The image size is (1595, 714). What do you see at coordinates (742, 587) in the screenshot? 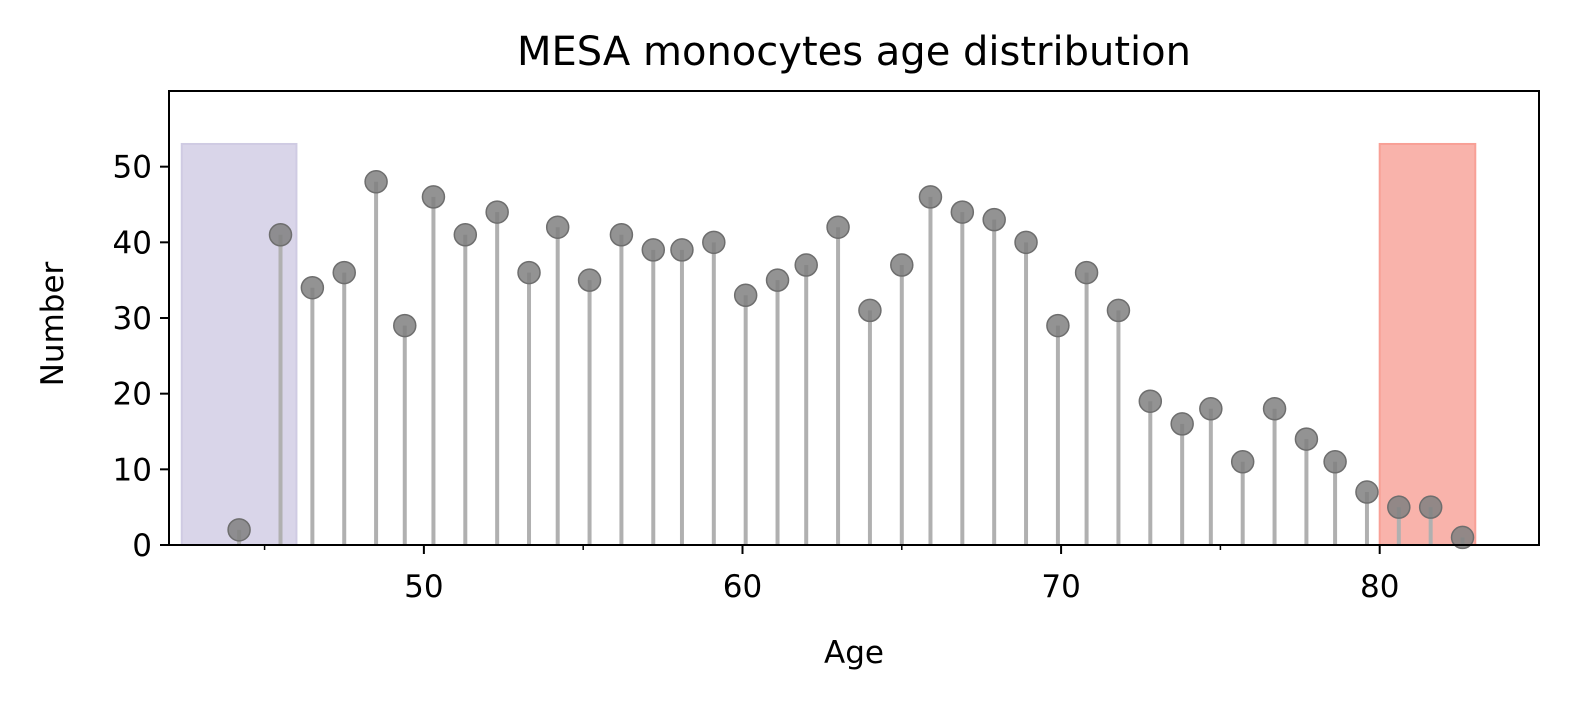
I see `x-tick-label: 60` at bounding box center [742, 587].